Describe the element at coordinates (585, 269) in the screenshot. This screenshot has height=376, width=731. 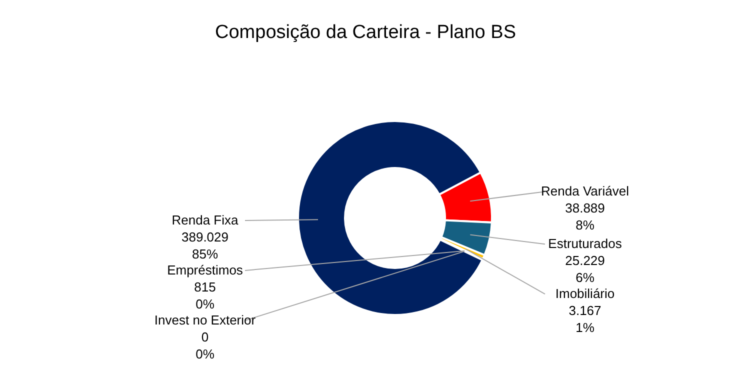
I see `data-label: 25.229 6%` at that location.